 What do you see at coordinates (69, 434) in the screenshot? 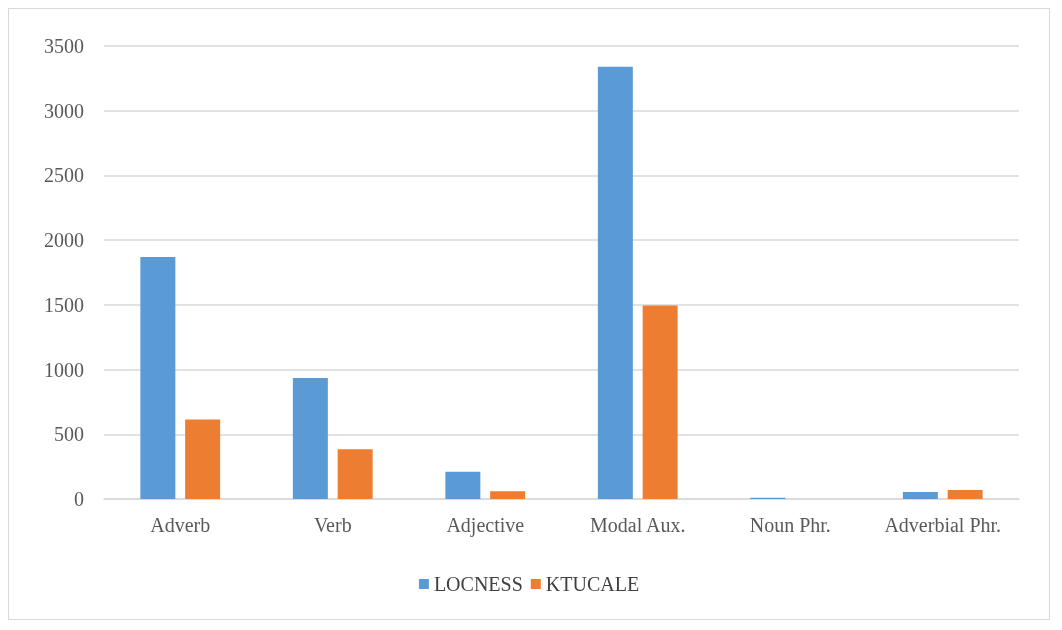
I see `y-tick-label: 500` at bounding box center [69, 434].